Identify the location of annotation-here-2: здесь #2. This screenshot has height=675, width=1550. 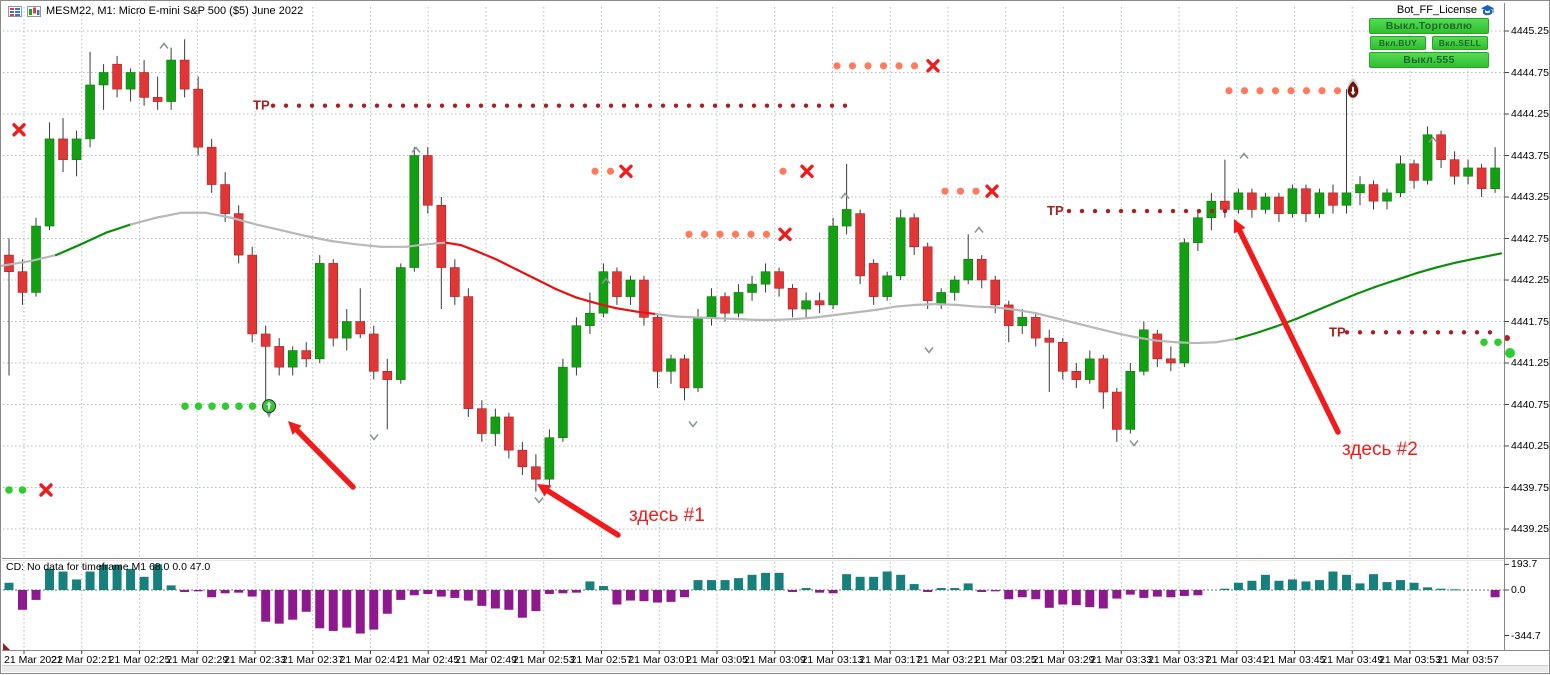
(1380, 449).